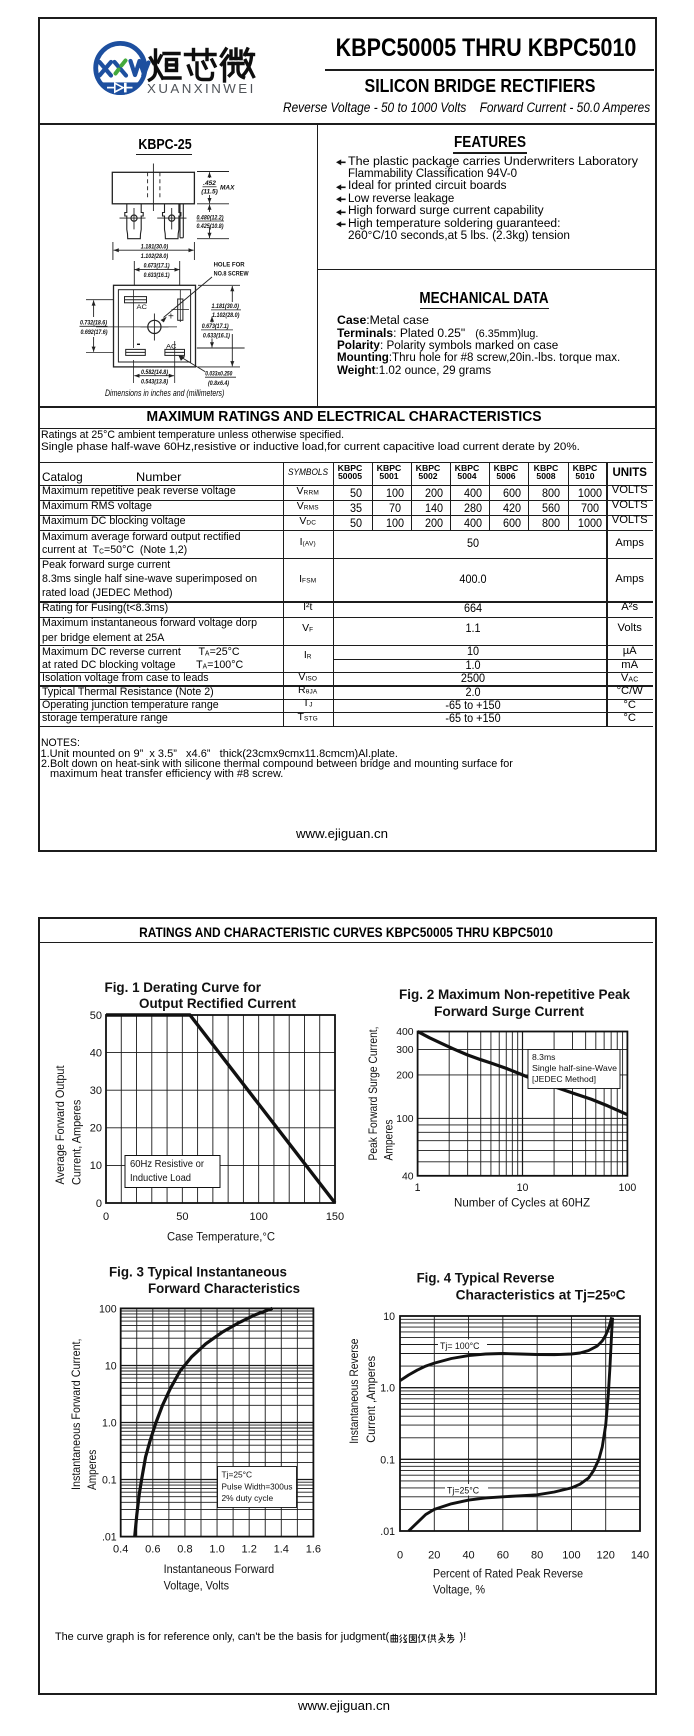 The height and width of the screenshot is (1736, 694). I want to click on svg-text:Fig. 2 Maximum Non-repetitive: Fig. 2 Maximum Non-repetitive Peak, so click(514, 994).